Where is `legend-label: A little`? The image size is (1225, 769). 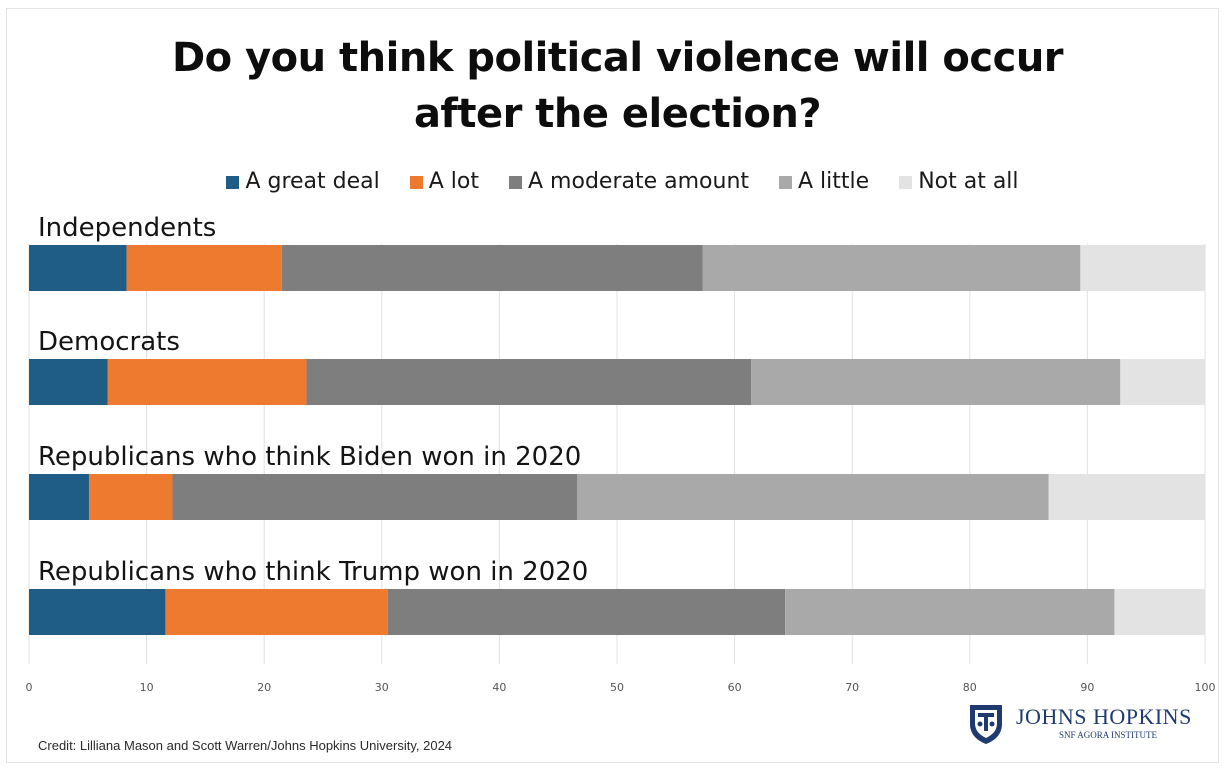 legend-label: A little is located at coordinates (834, 181).